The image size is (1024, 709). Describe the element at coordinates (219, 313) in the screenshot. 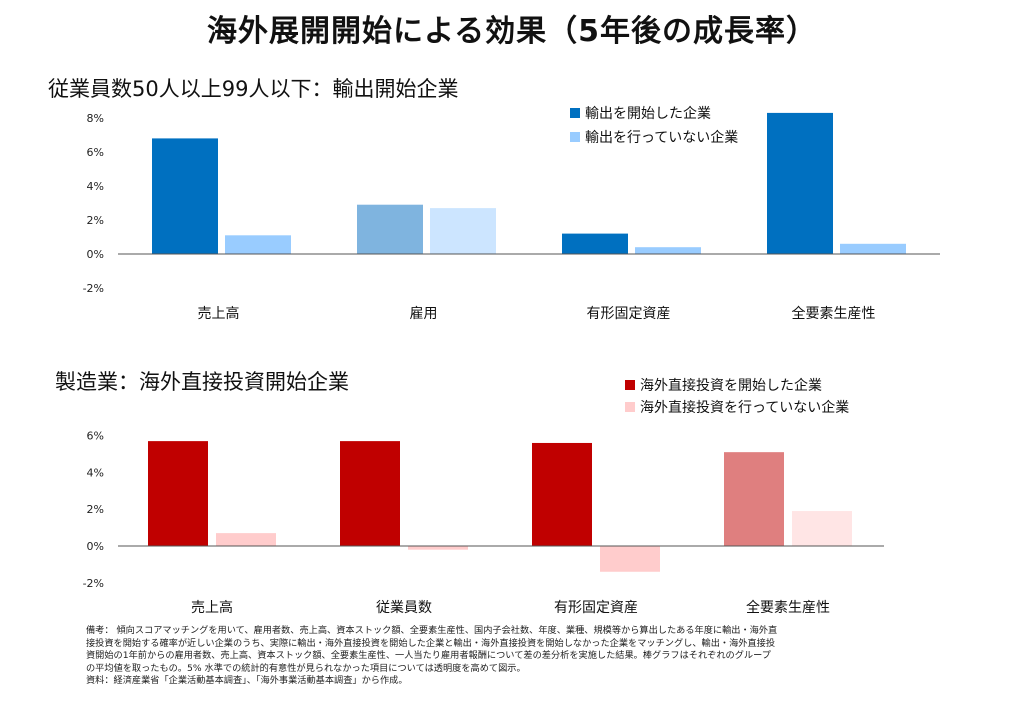

I see `chart1-category-label: 売上高` at that location.